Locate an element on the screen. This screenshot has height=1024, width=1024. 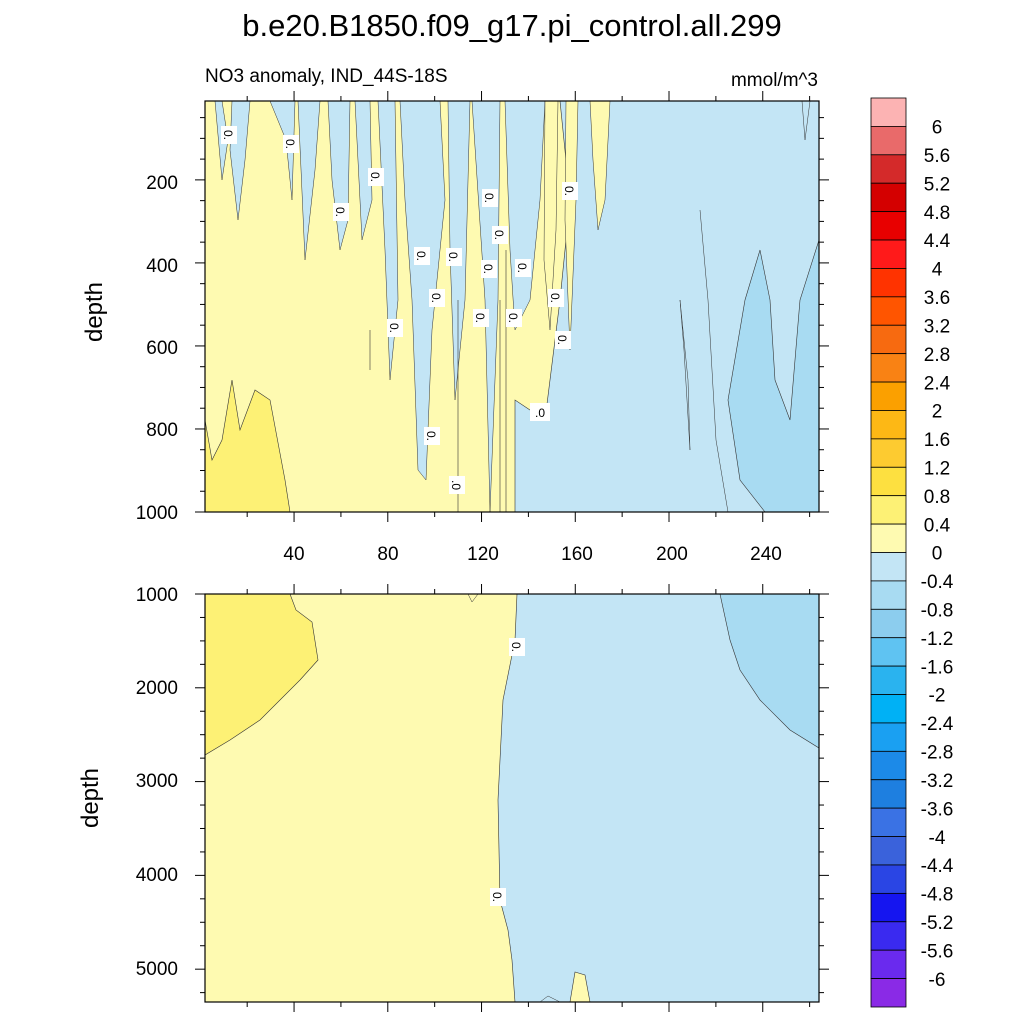
colorbar-label: -2 is located at coordinates (937, 696).